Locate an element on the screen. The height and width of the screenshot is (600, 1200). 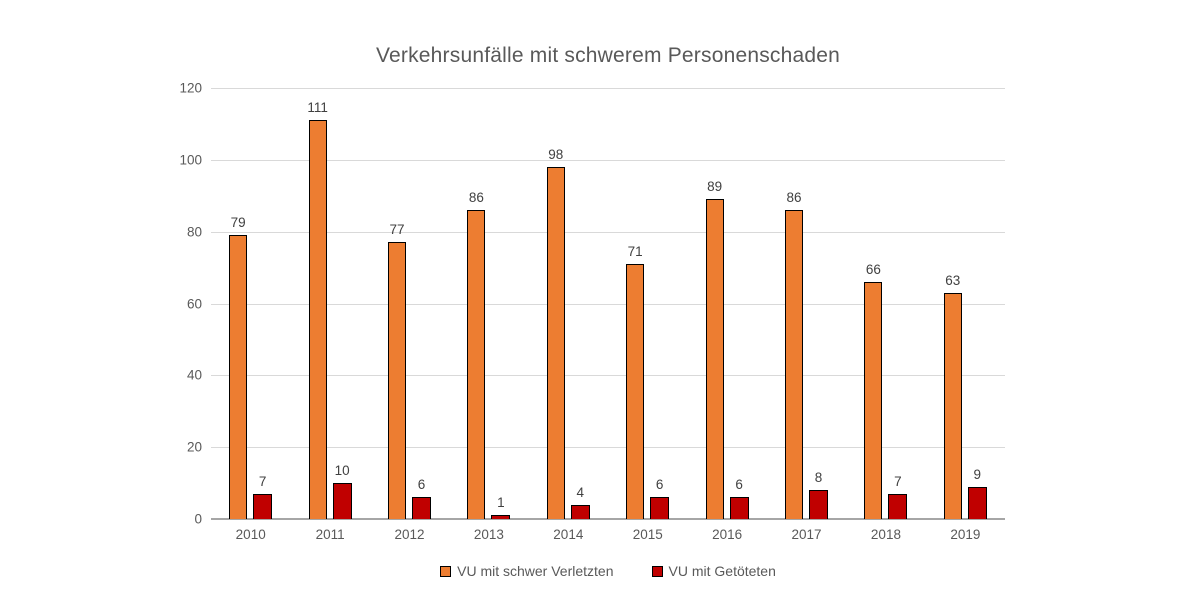
data-label: 4 is located at coordinates (580, 492).